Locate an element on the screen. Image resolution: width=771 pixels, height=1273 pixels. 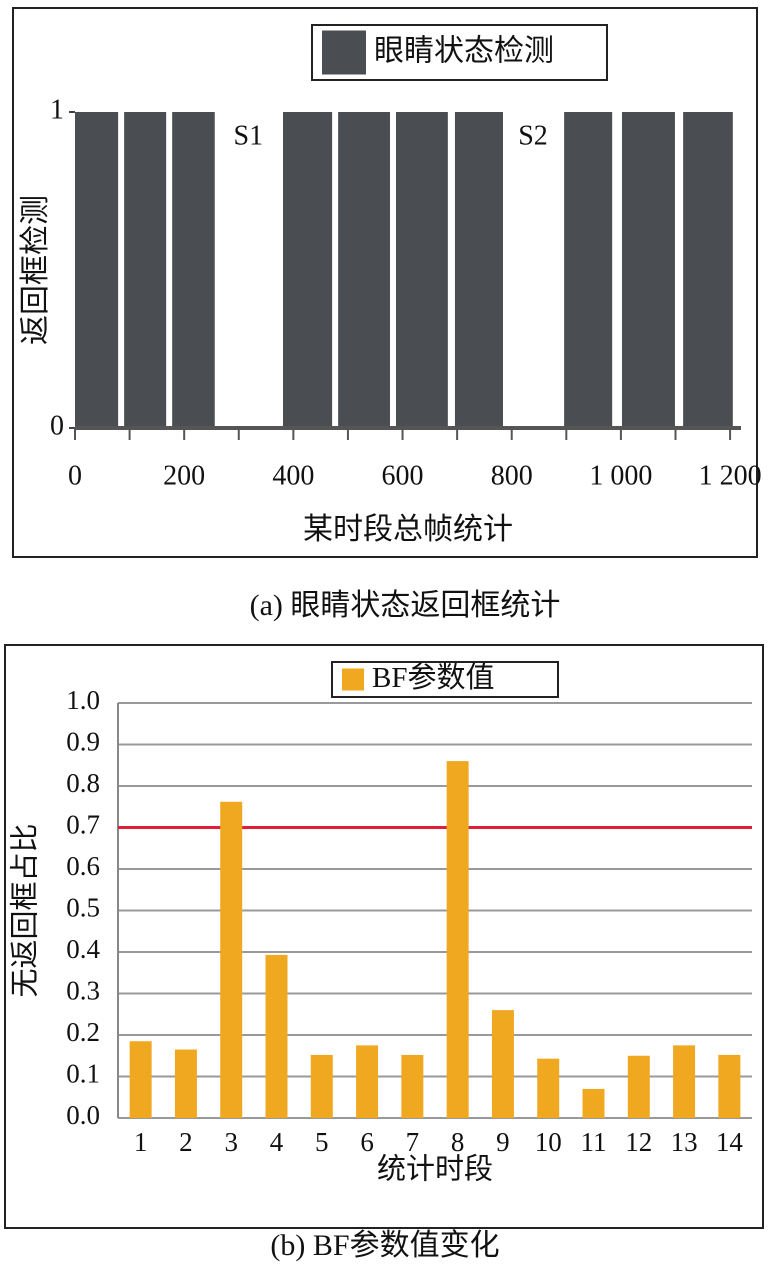
y-tick-label: 0.4 is located at coordinates (83, 949).